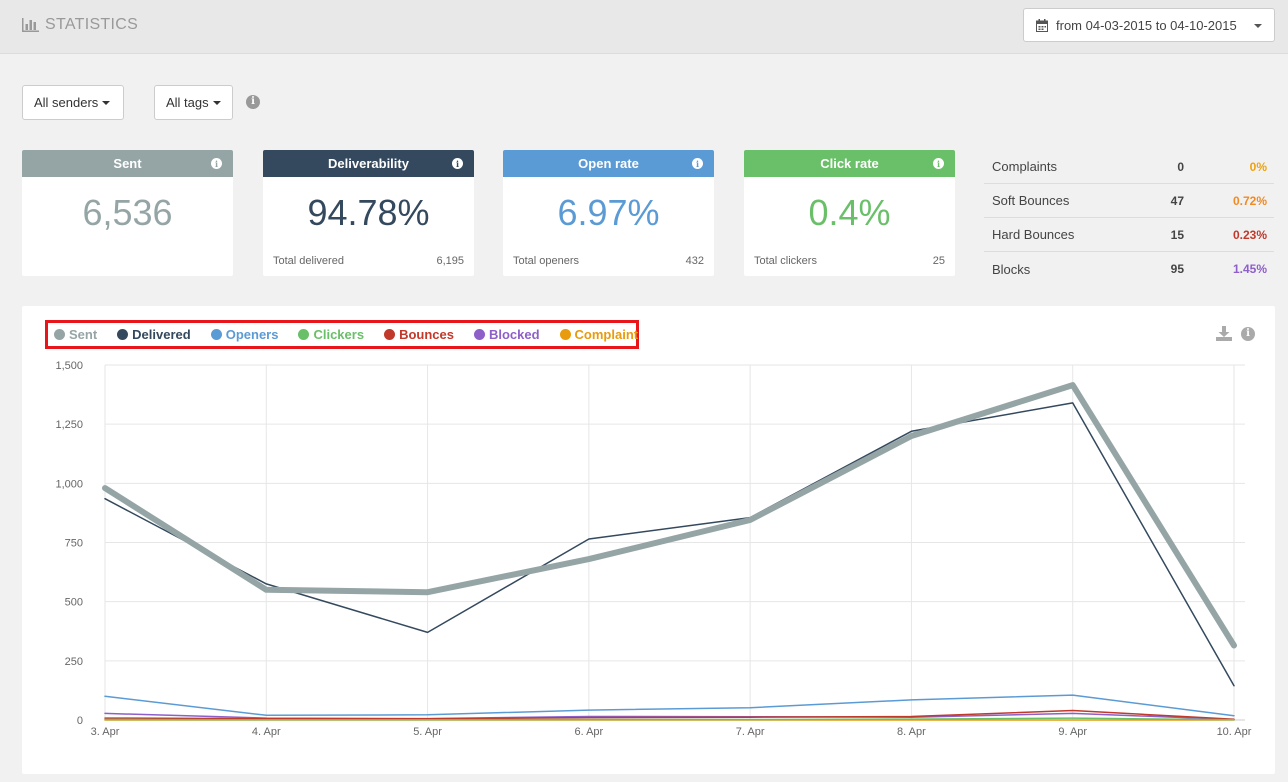 This screenshot has width=1288, height=782. Describe the element at coordinates (1249, 269) in the screenshot. I see `blocks-percent: 1.45%` at that location.